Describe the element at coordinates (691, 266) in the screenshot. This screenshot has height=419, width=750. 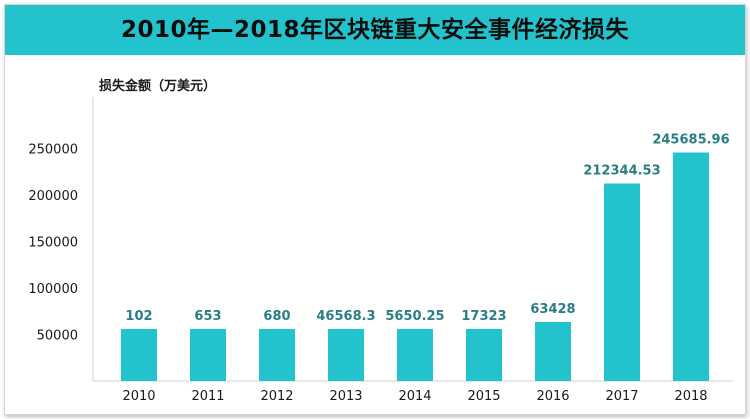
I see `bar-2018` at that location.